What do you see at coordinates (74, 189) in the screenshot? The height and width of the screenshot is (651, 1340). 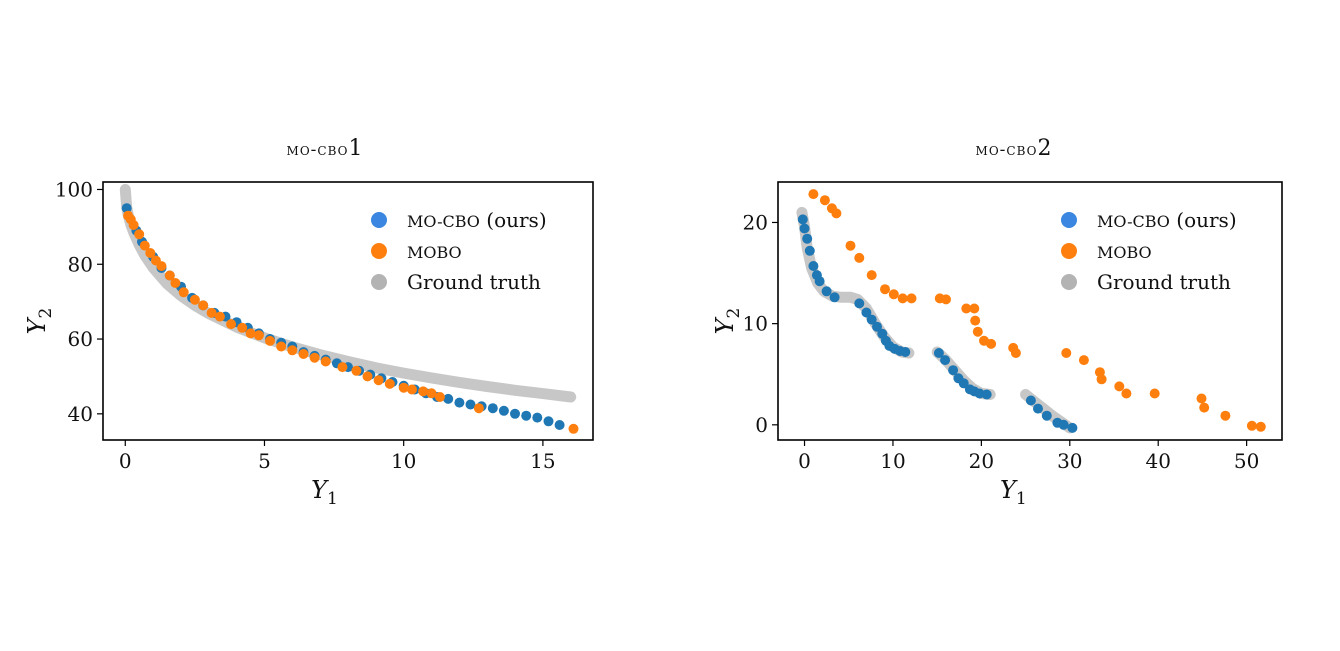 I see `y-tick-label: 100` at bounding box center [74, 189].